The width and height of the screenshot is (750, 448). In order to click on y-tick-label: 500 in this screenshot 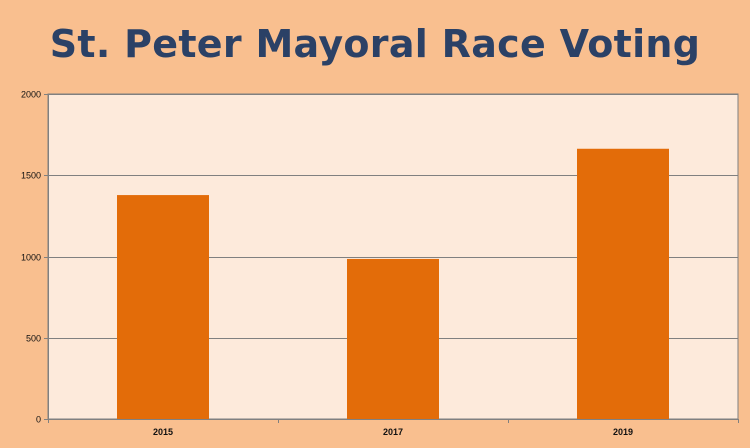, I will do `click(33, 339)`.